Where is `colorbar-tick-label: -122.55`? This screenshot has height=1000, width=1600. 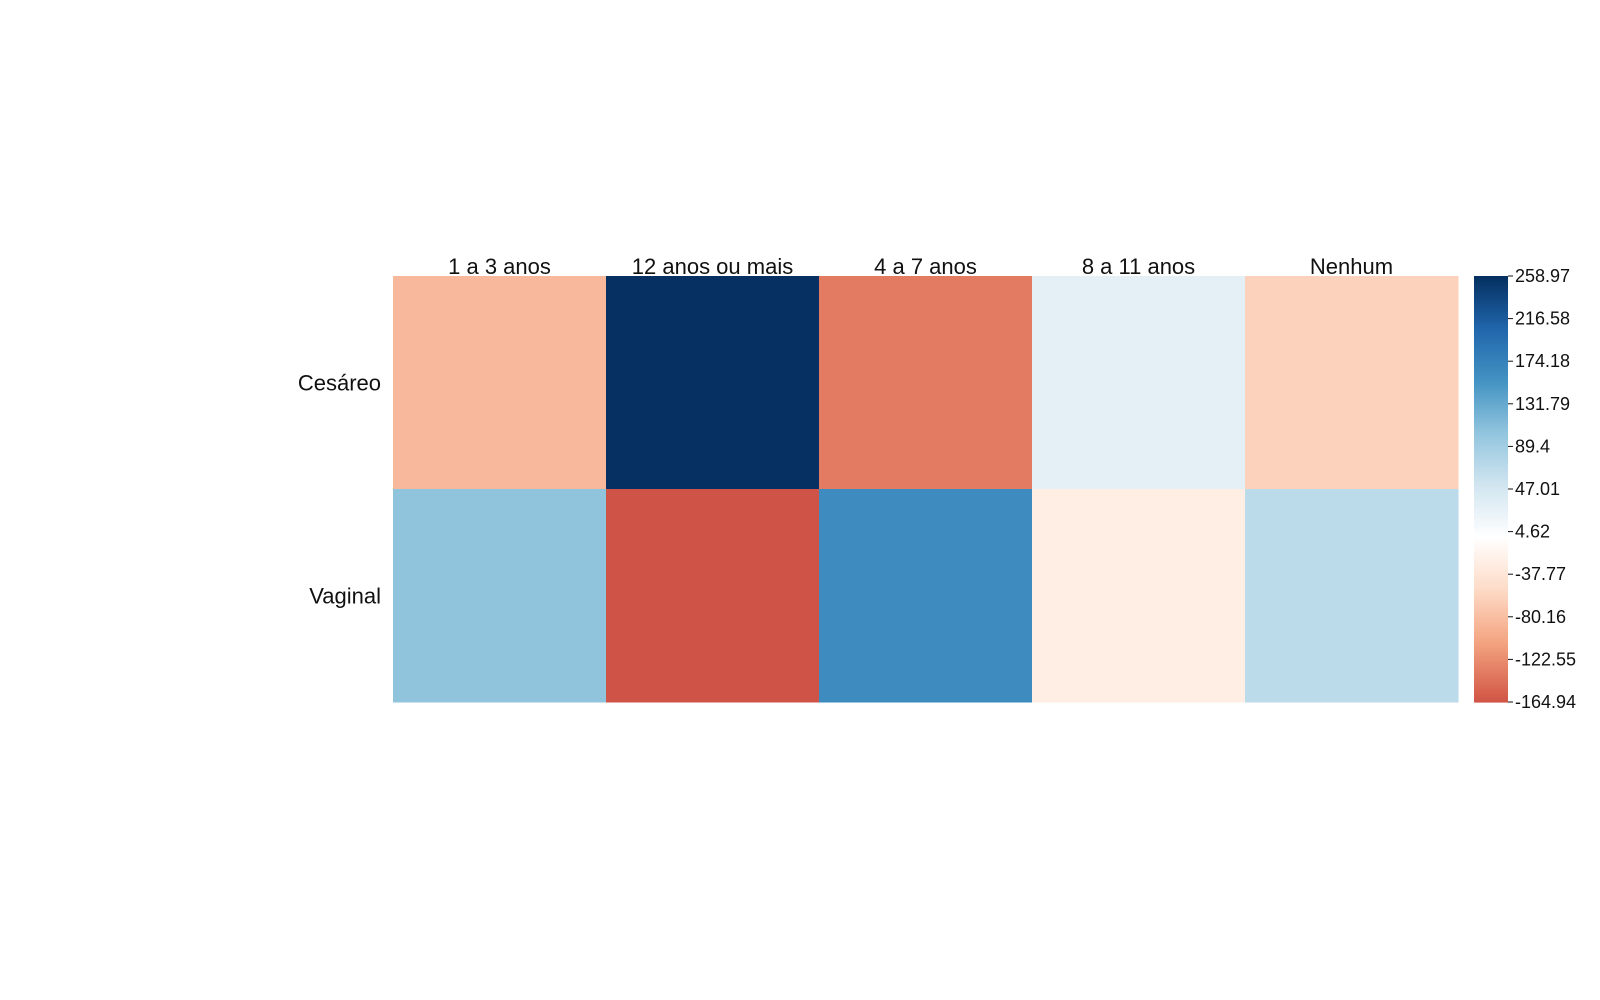 colorbar-tick-label: -122.55 is located at coordinates (1545, 659).